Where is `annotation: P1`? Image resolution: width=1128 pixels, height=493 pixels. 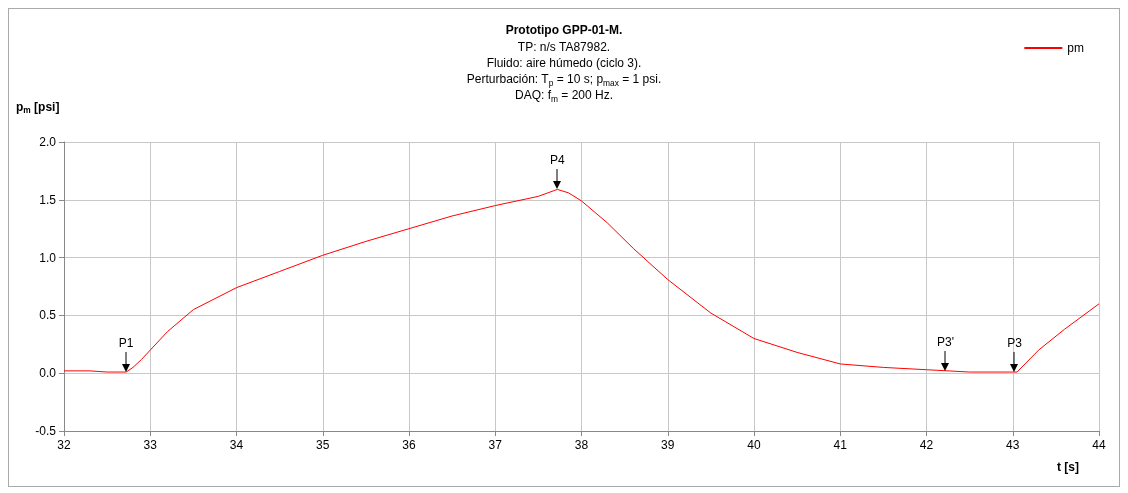
annotation: P1 is located at coordinates (126, 343).